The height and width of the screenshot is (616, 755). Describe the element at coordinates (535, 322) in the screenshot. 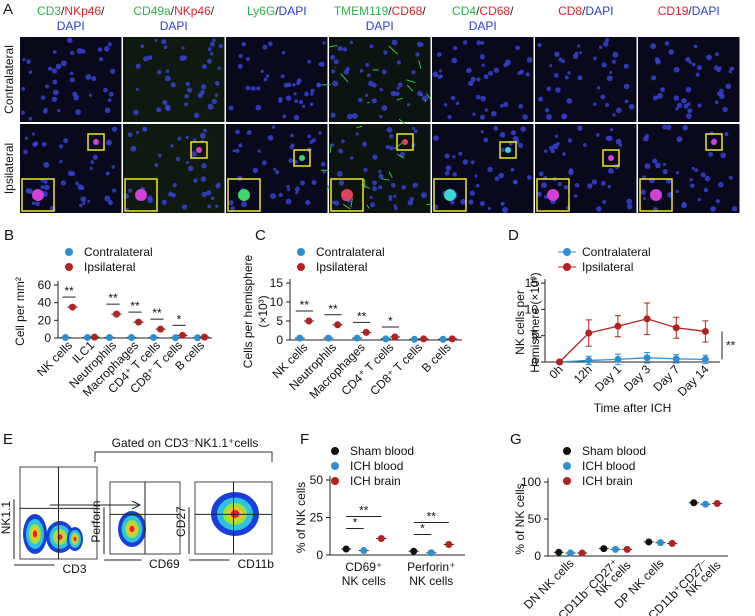

I see `y-axis-label: Hemisphere (×10³)` at that location.